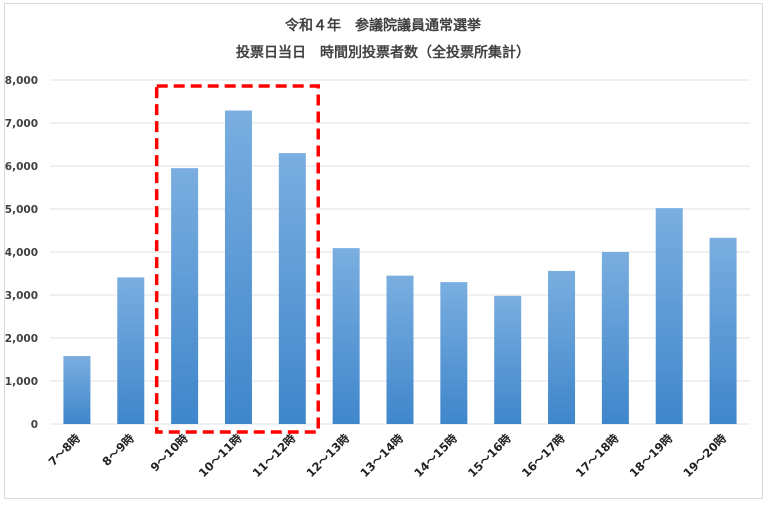 This screenshot has width=767, height=505. Describe the element at coordinates (274, 455) in the screenshot. I see `x-tick-label: 11～12時` at that location.